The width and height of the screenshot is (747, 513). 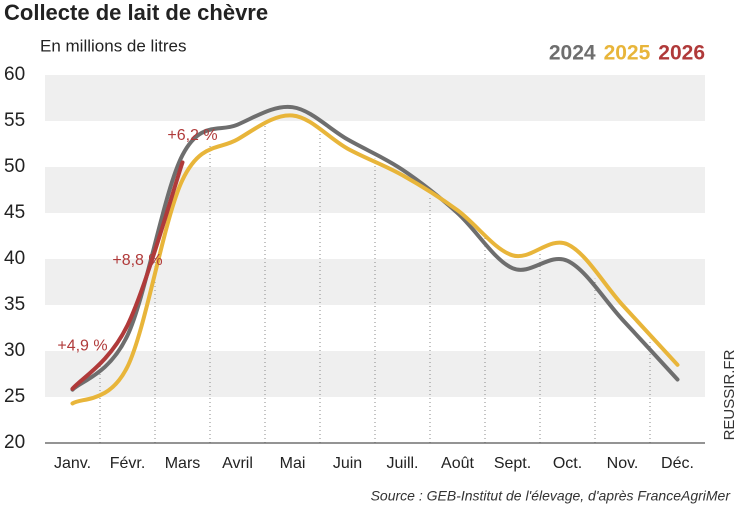 I want to click on x-tick-label: Avril, so click(x=237, y=463).